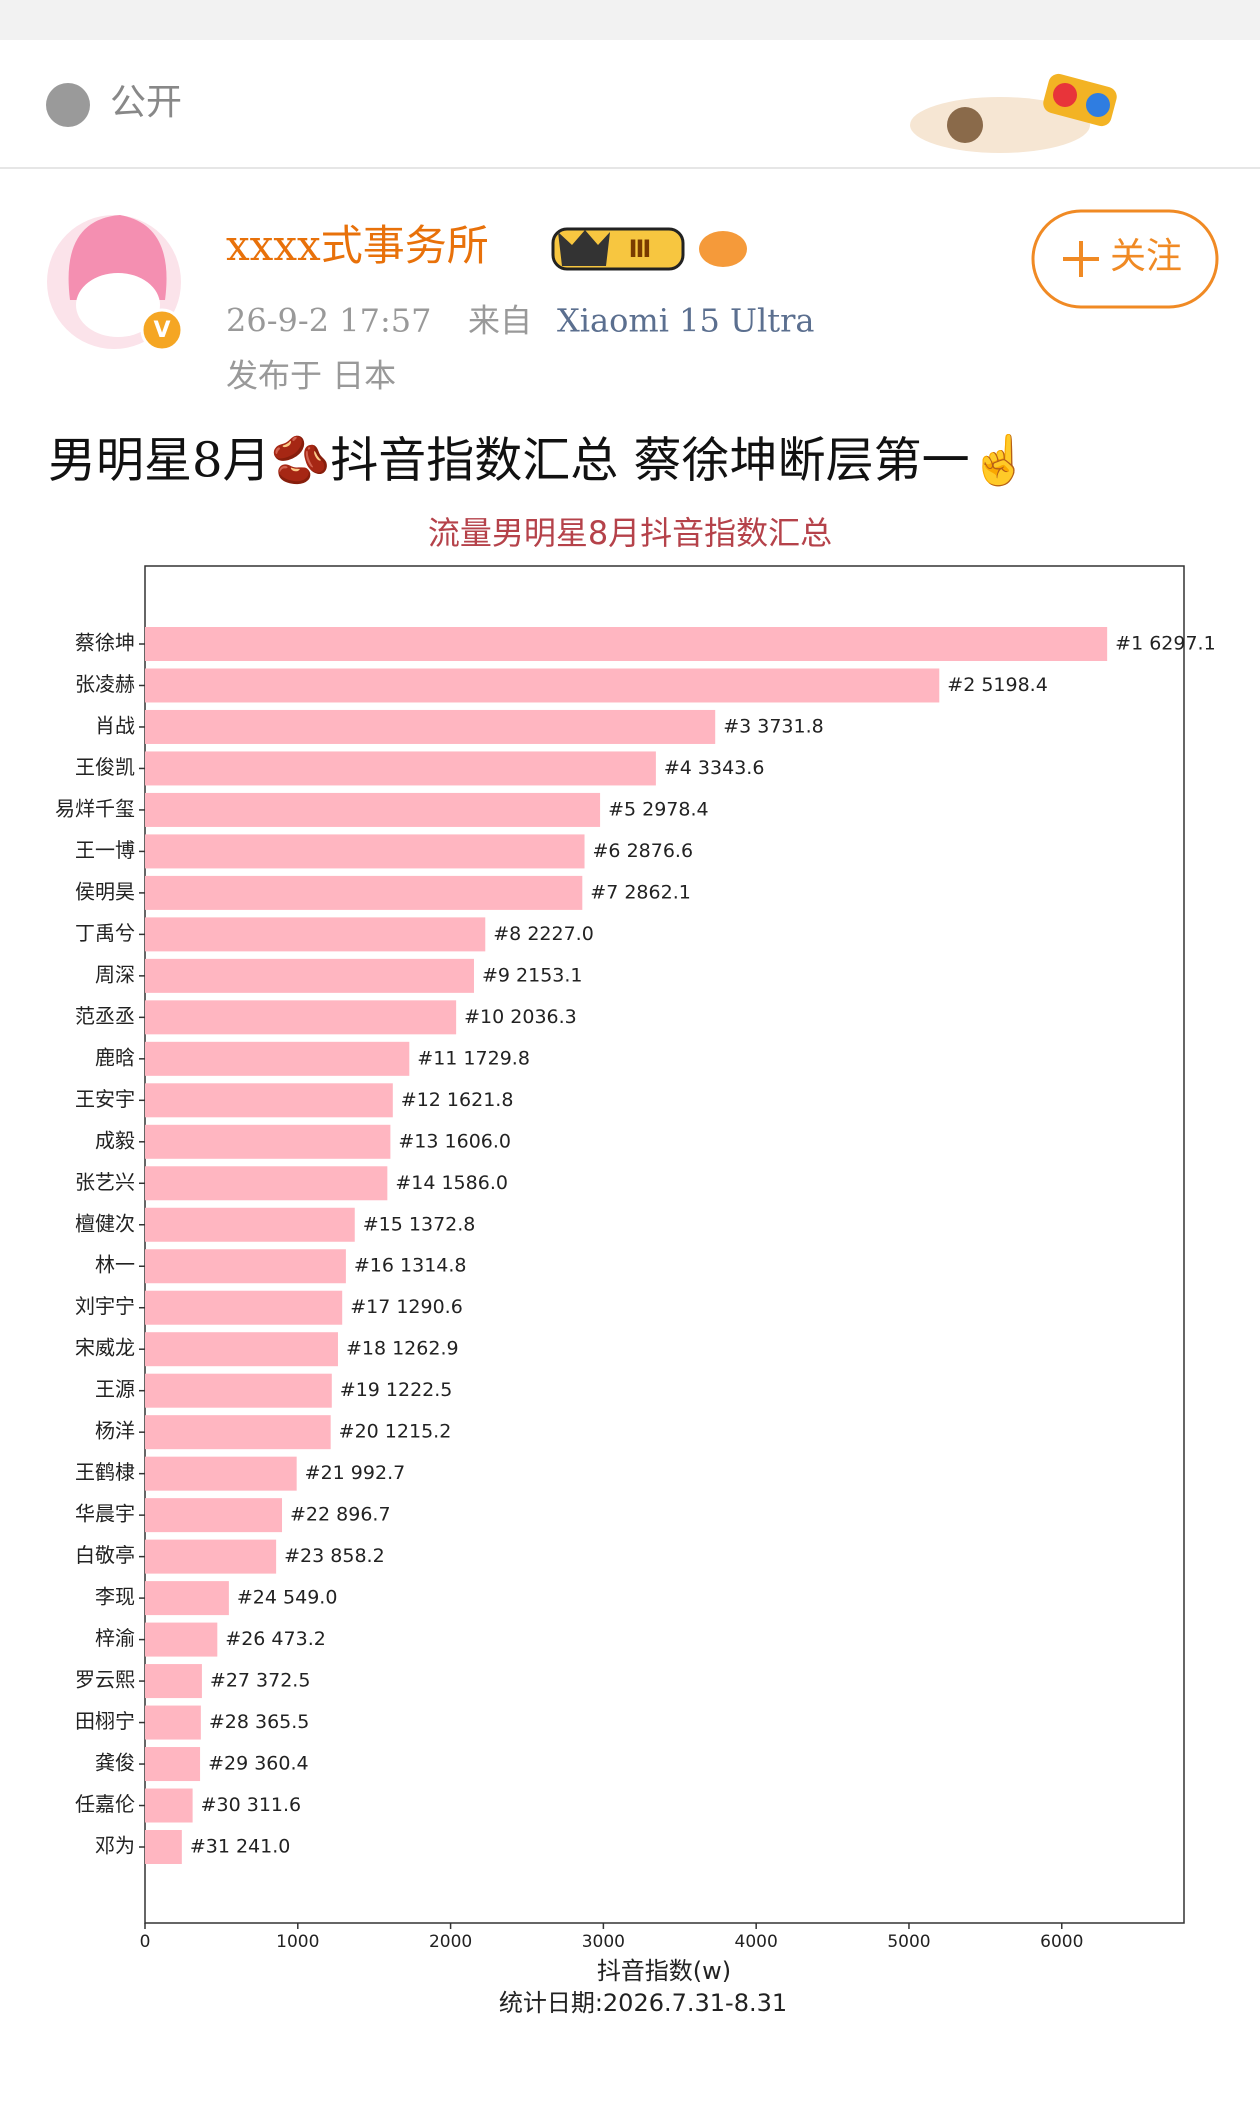 The width and height of the screenshot is (1260, 2109). Describe the element at coordinates (357, 245) in the screenshot. I see `username: xxxx式事务所` at that location.